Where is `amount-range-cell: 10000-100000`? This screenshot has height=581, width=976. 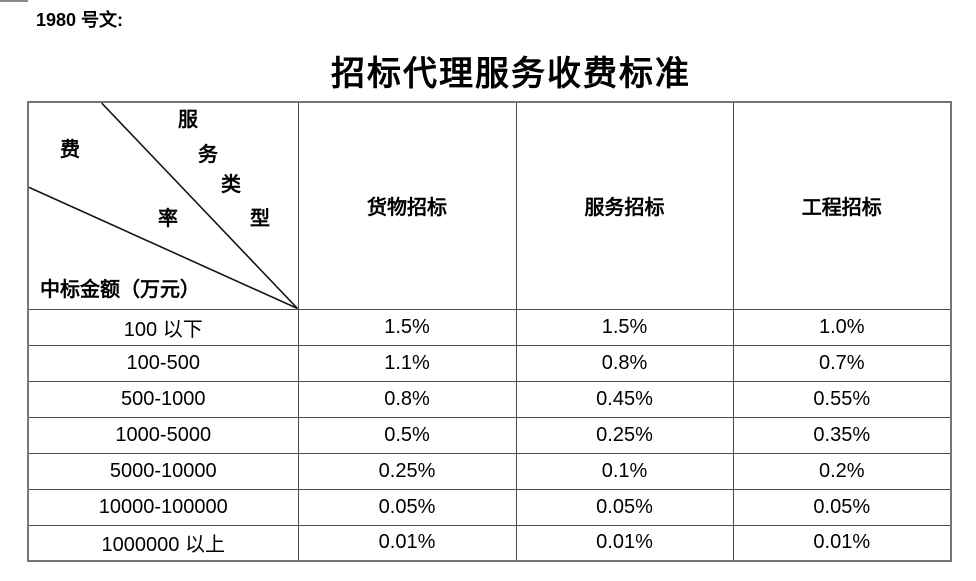
amount-range-cell: 10000-100000 is located at coordinates (163, 507).